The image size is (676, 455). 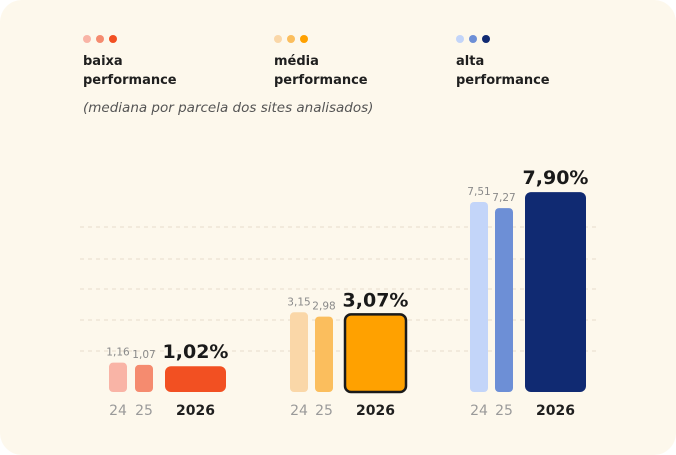 I want to click on data-label: 1,16, so click(x=118, y=353).